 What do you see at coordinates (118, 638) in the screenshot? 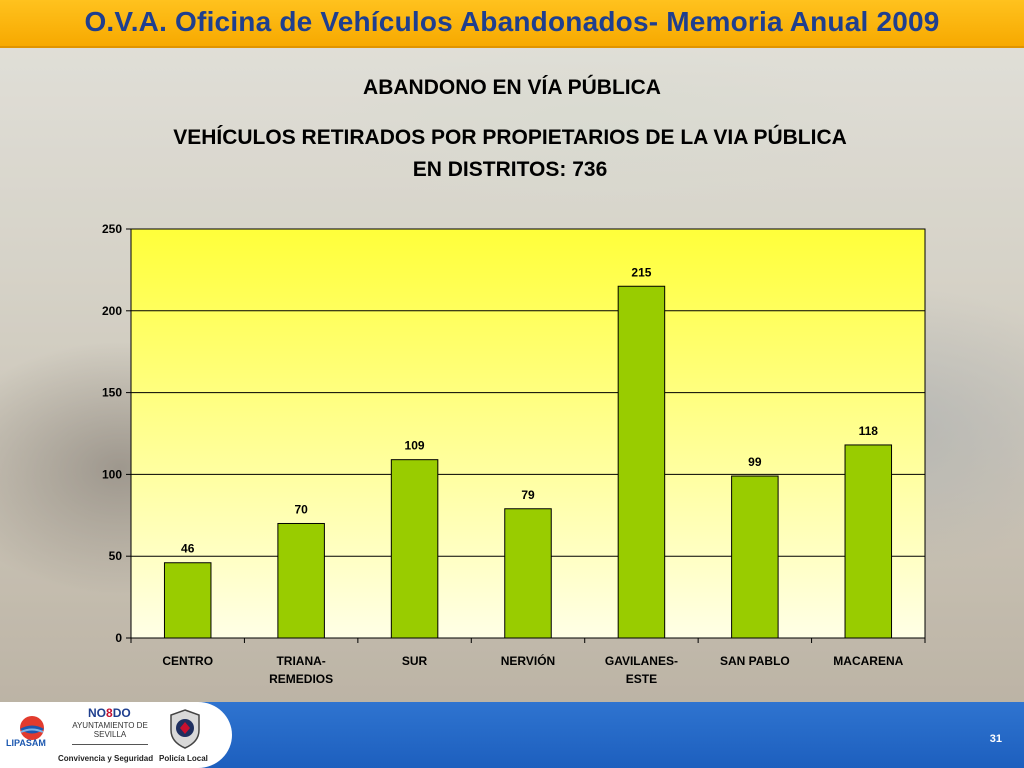
I see `y-tick-label: 0` at bounding box center [118, 638].